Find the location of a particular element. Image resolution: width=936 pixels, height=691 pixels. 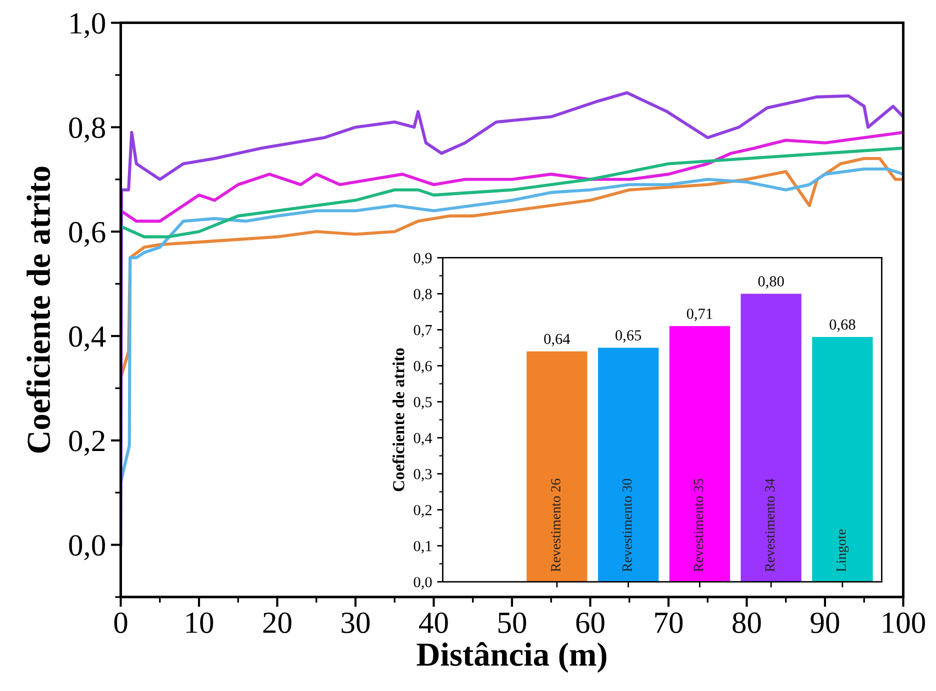

x-tick-label: 50 is located at coordinates (512, 623).